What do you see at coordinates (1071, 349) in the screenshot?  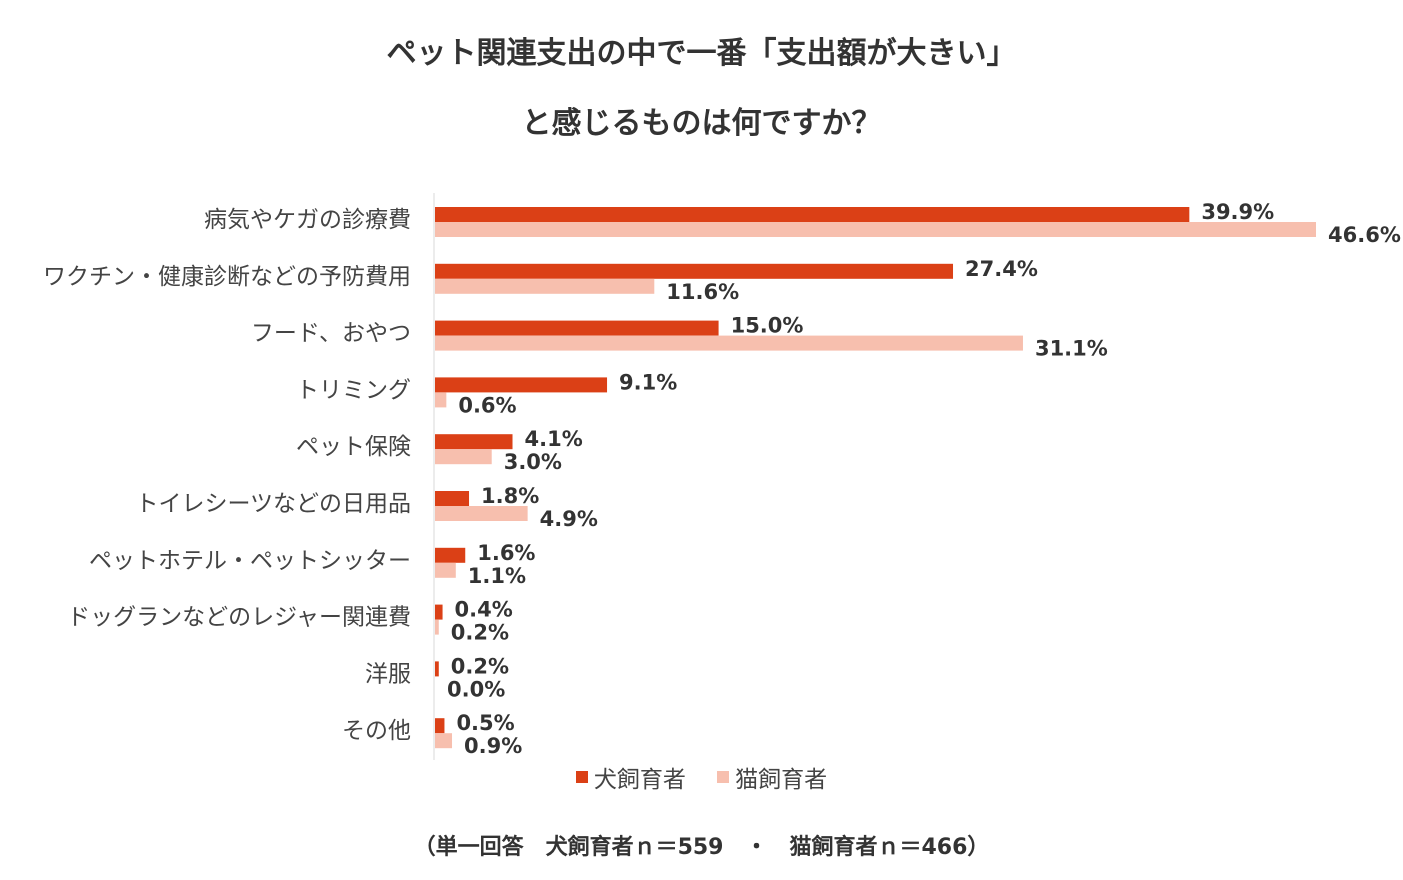 I see `value-label-cat-2: 31.1%` at bounding box center [1071, 349].